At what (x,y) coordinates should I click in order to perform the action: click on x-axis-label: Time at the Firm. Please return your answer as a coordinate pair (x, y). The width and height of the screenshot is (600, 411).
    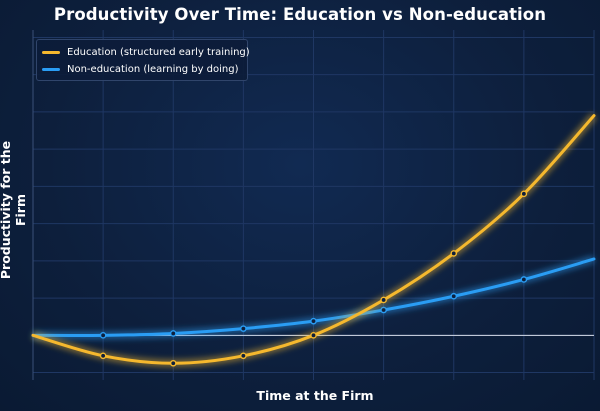
    Looking at the image, I should click on (315, 395).